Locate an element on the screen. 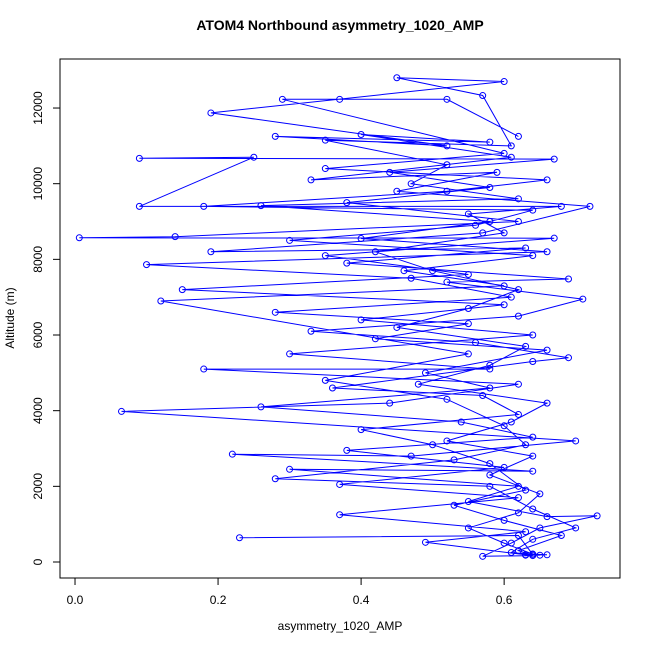 Image resolution: width=650 pixels, height=650 pixels. x-tick-label: 0.0 is located at coordinates (75, 600).